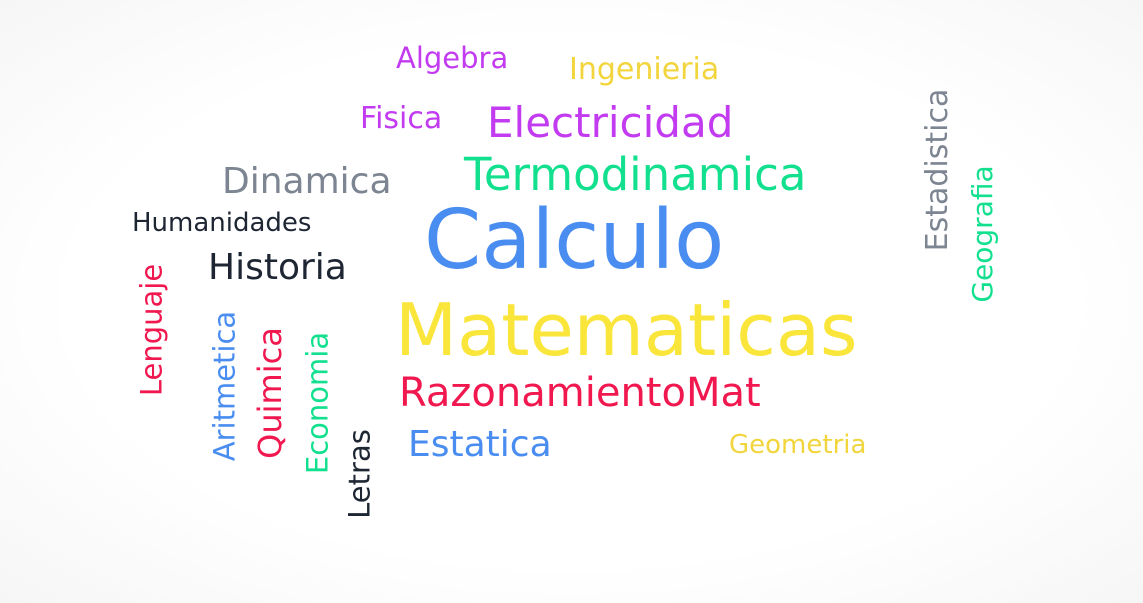  I want to click on word-historia: Historia, so click(277, 267).